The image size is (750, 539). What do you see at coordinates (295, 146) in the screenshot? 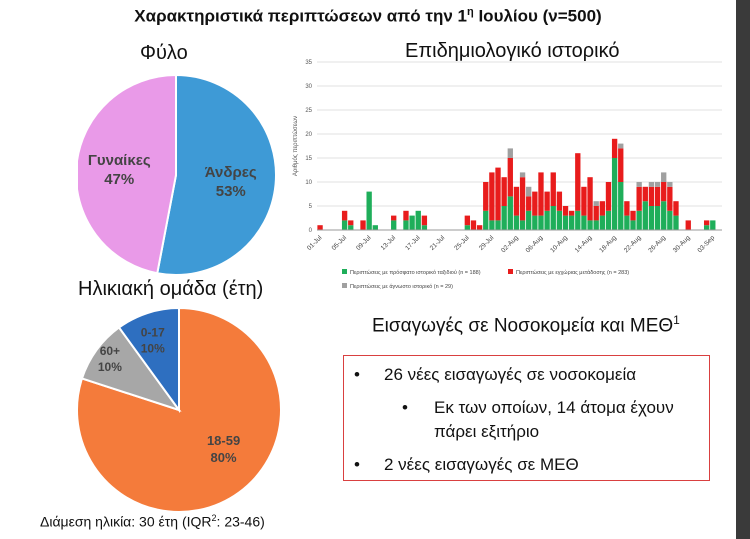
I see `y-axis-label: Αριθμός περιπτώσεων` at bounding box center [295, 146].